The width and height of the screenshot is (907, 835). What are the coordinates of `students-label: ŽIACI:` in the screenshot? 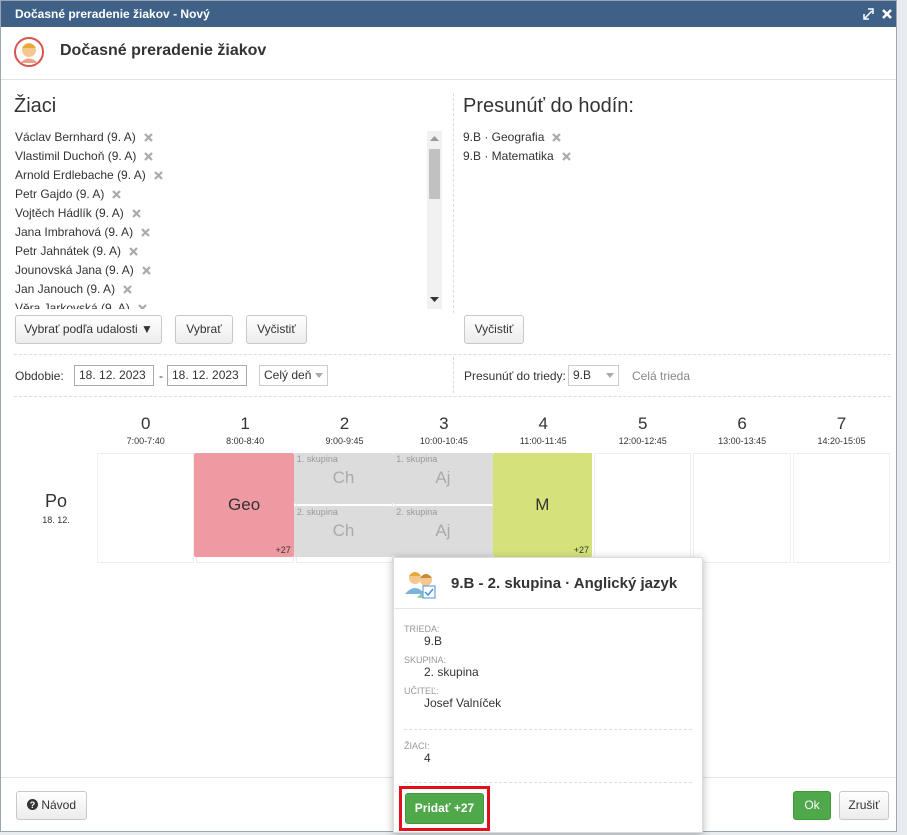 It's located at (417, 746).